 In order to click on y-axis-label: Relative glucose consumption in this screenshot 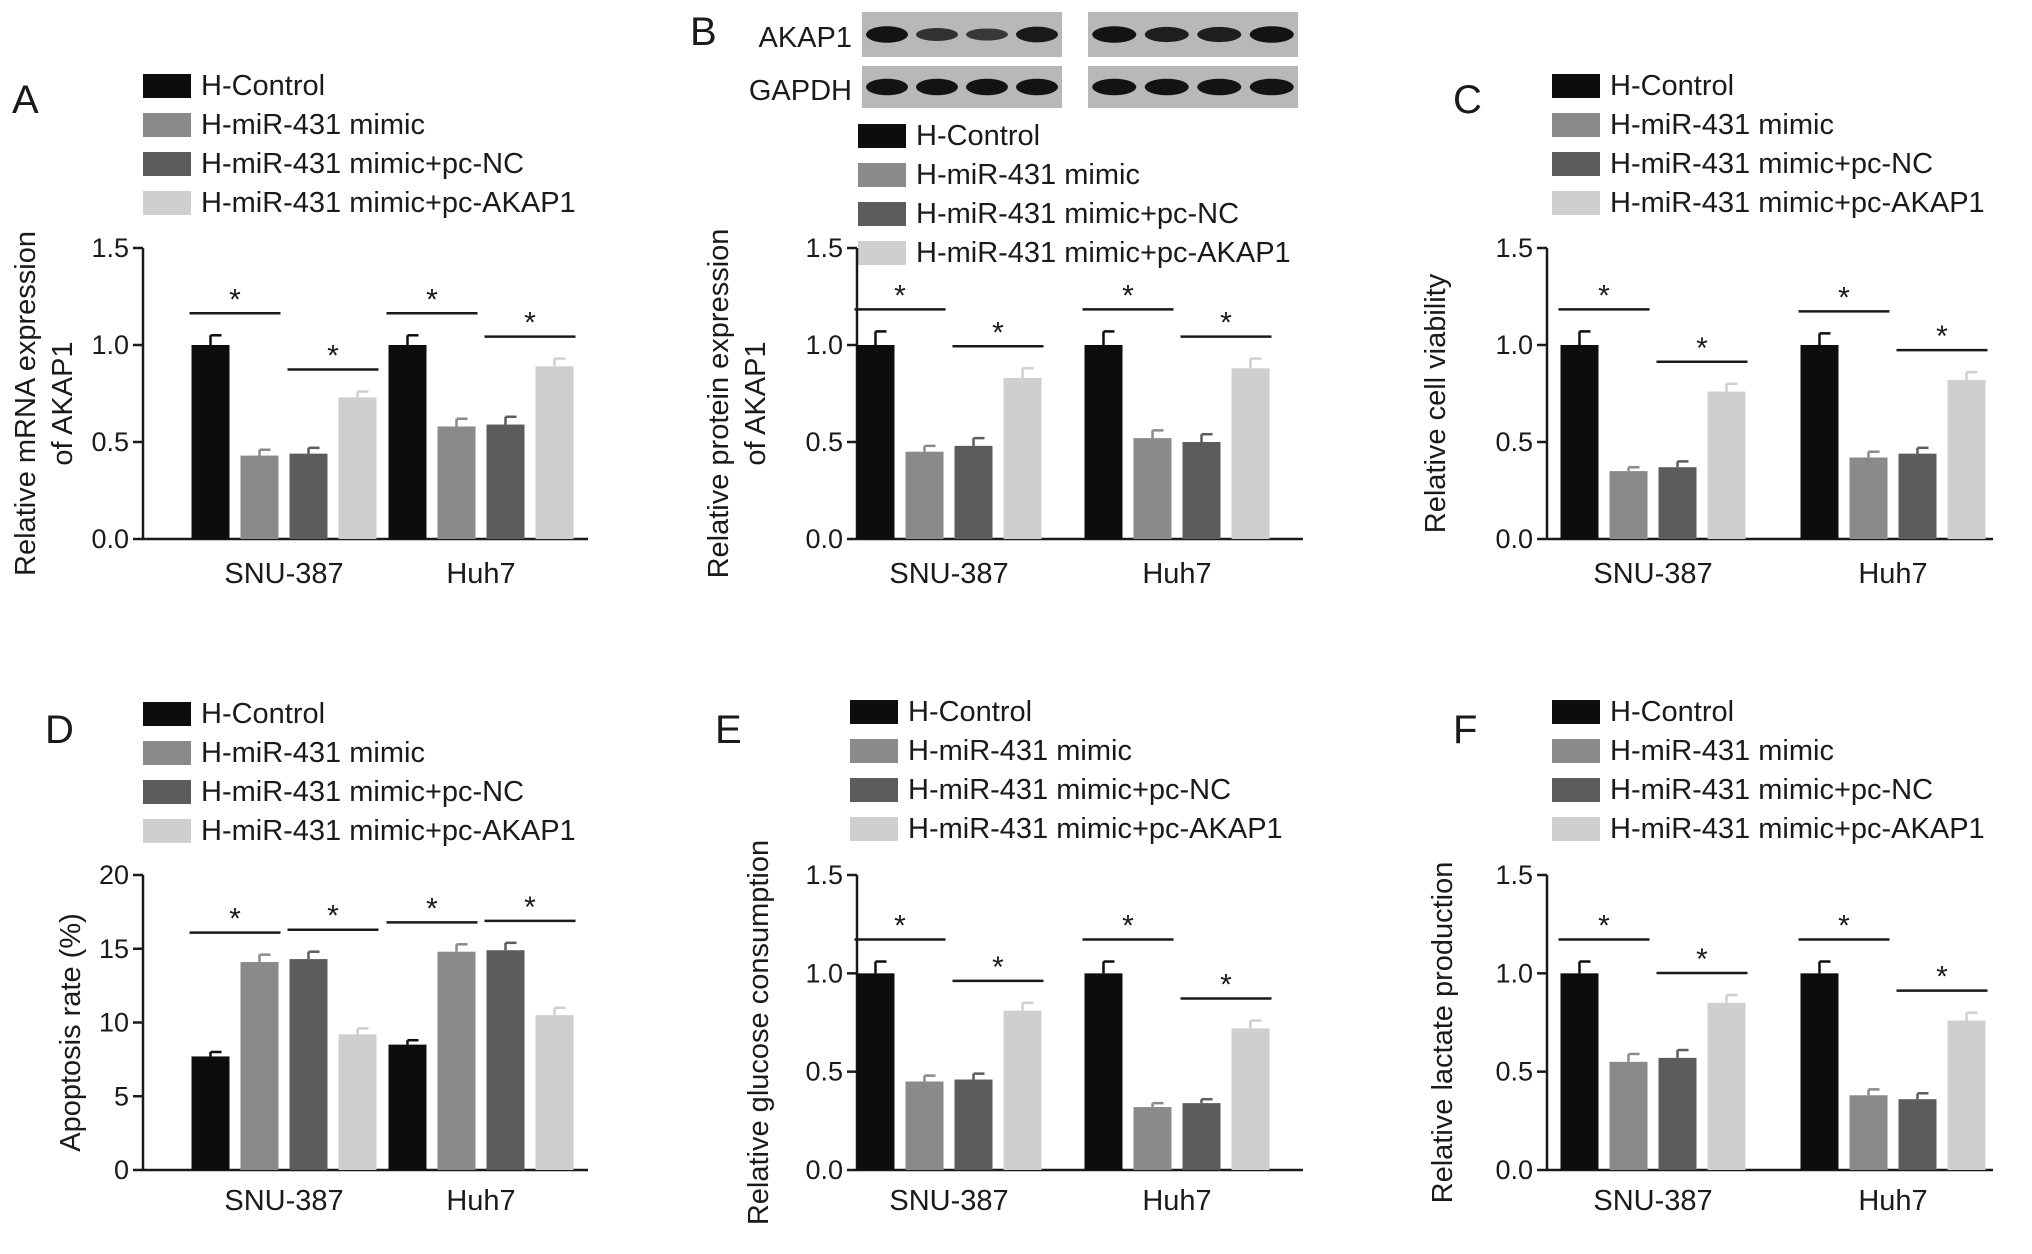, I will do `click(759, 1032)`.